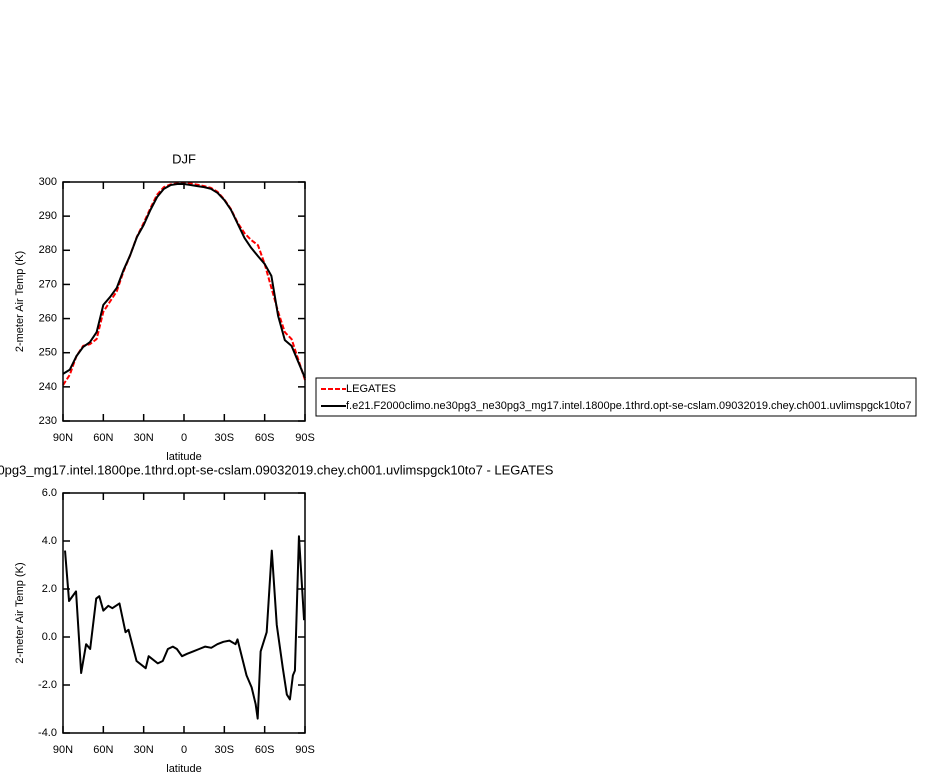  What do you see at coordinates (48, 387) in the screenshot?
I see `y-tick-label: 240` at bounding box center [48, 387].